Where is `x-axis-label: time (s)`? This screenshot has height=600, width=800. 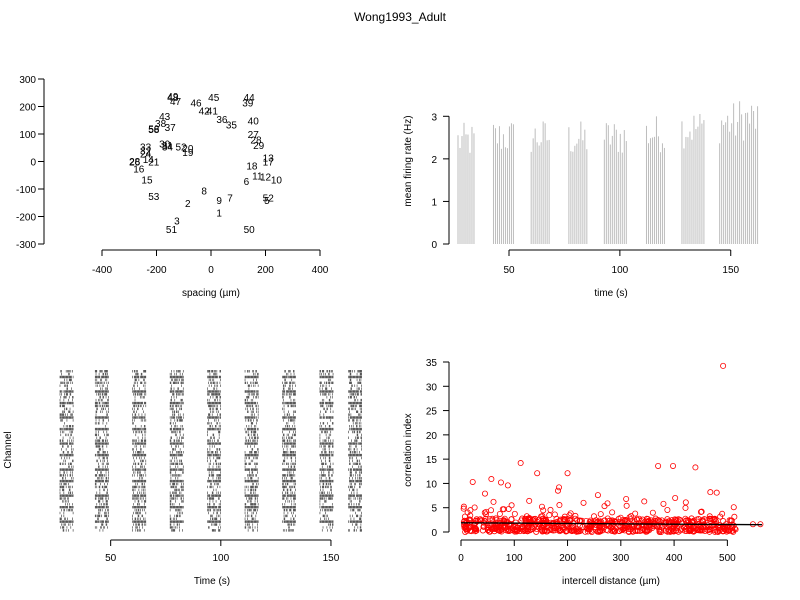
x-axis-label: time (s) is located at coordinates (610, 293).